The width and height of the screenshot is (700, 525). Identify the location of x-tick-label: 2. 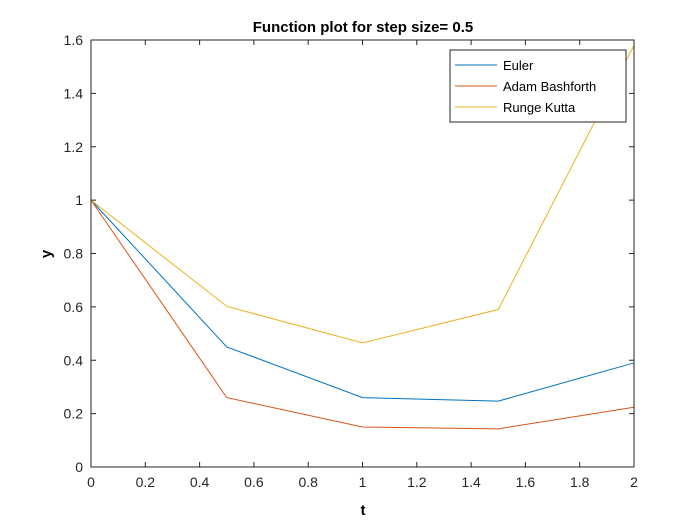
(634, 482).